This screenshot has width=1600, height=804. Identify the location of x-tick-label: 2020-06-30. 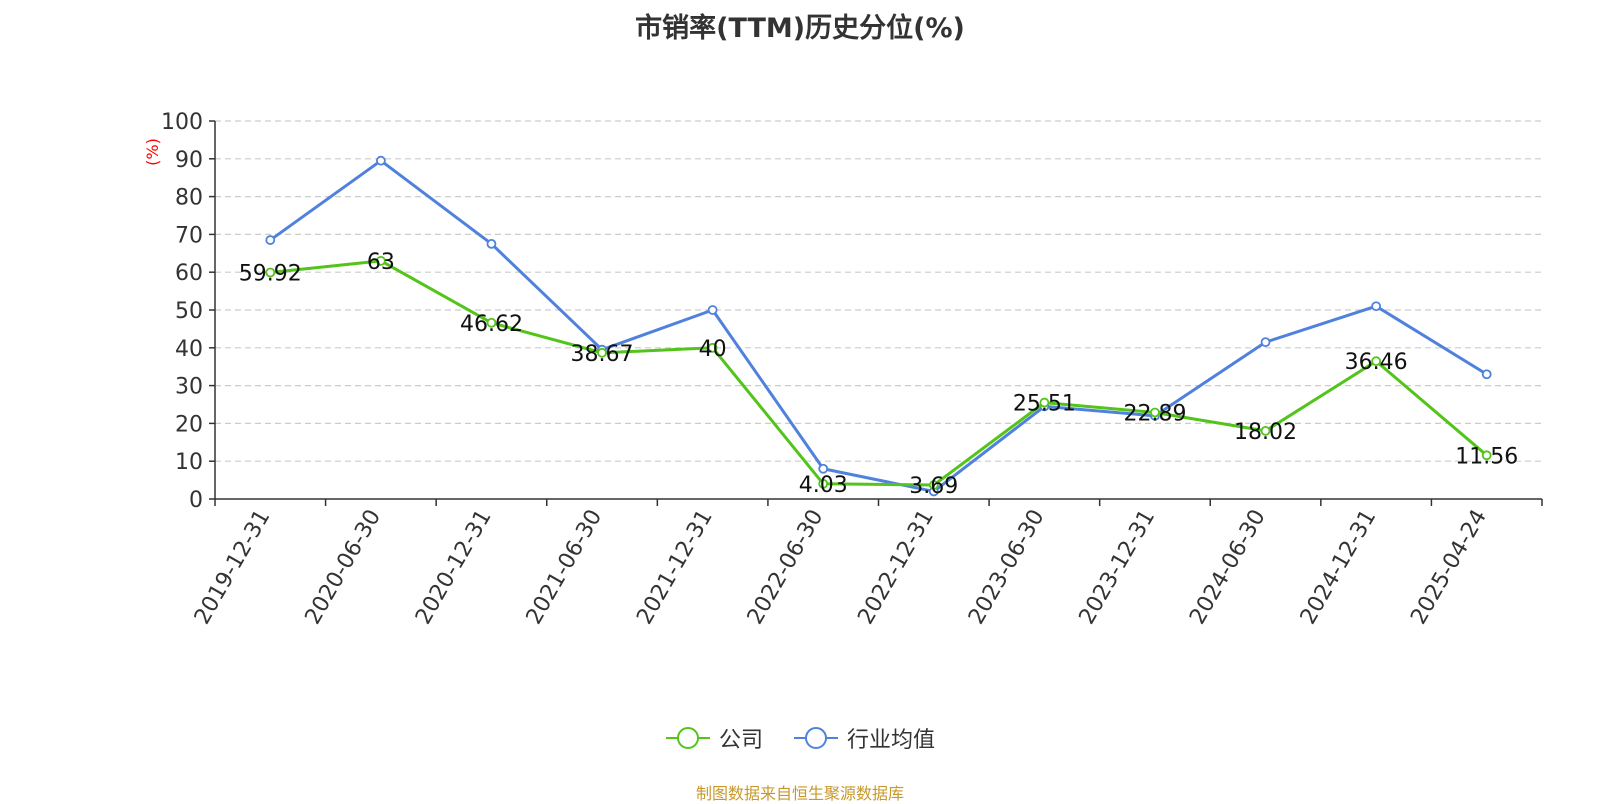
(343, 567).